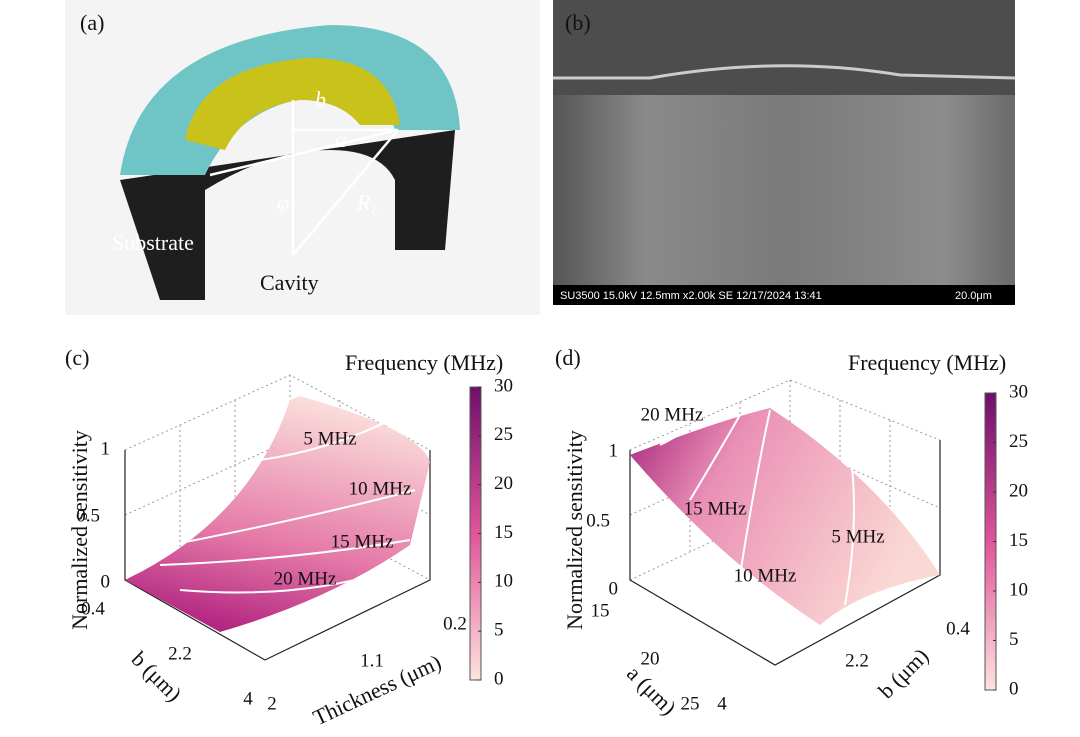 This screenshot has width=1080, height=737. What do you see at coordinates (283, 202) in the screenshot?
I see `label-phi: φ` at bounding box center [283, 202].